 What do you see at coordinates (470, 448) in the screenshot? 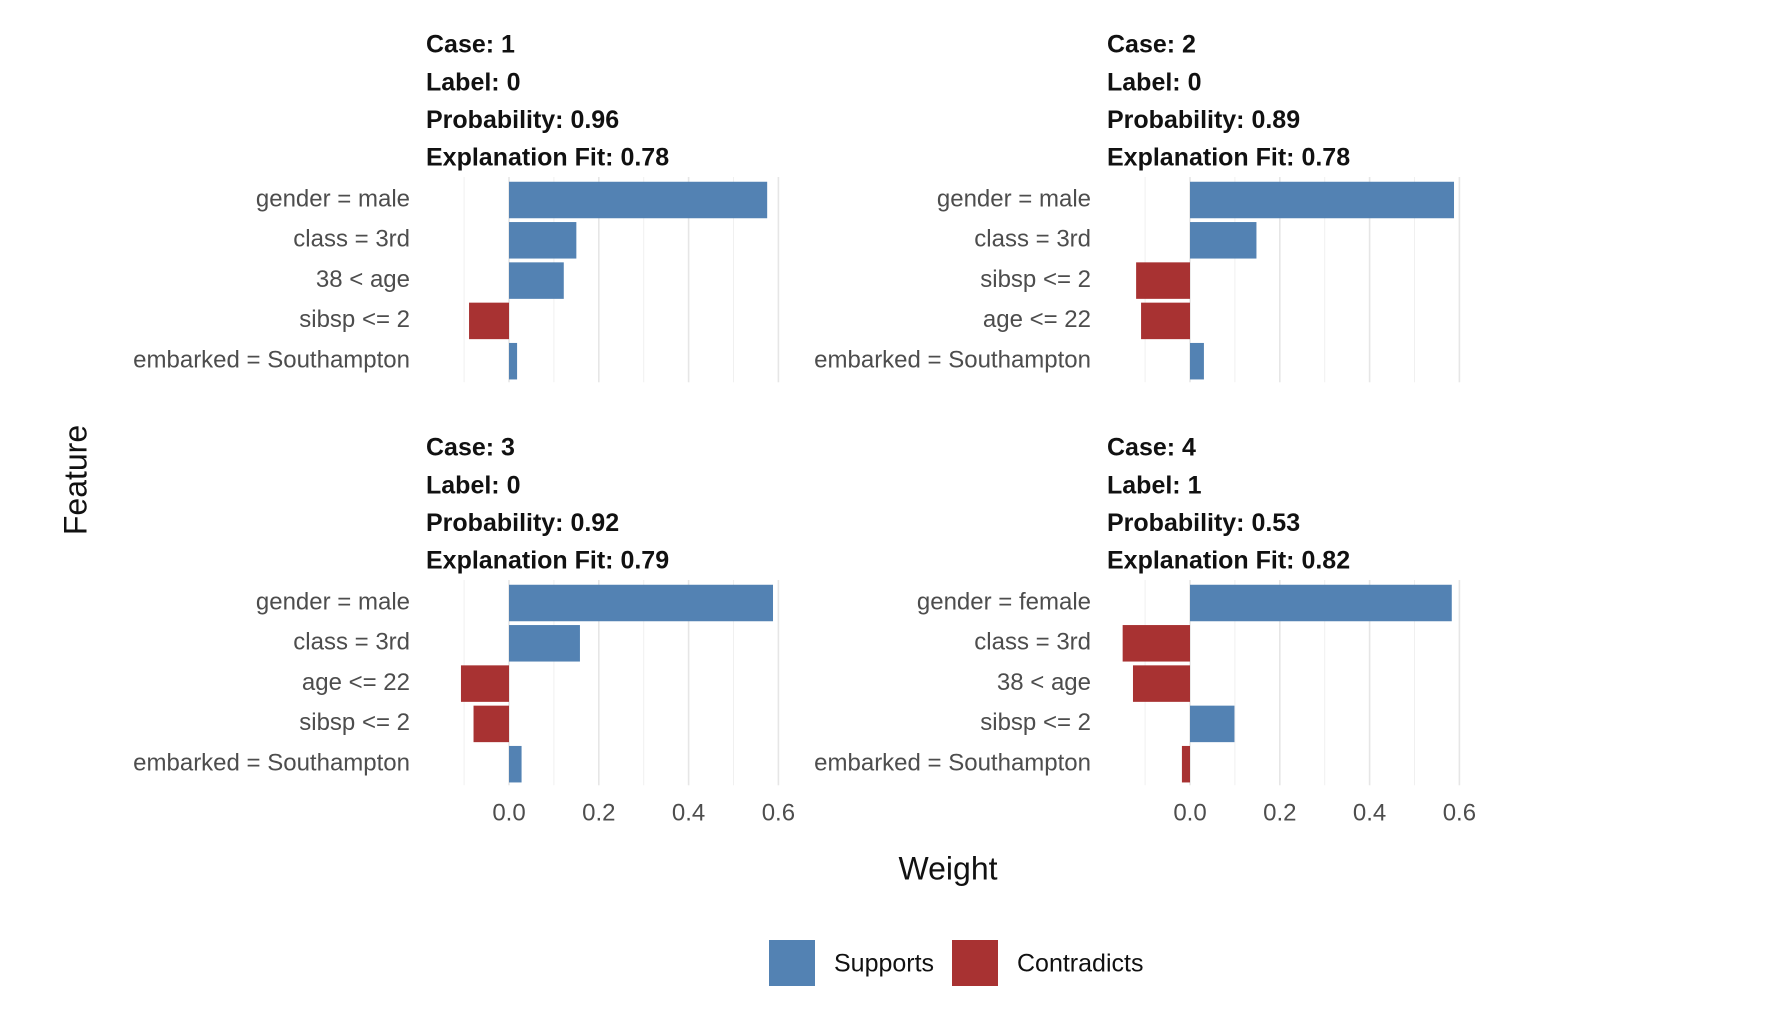
I see `panel-title: Case: 3` at bounding box center [470, 448].